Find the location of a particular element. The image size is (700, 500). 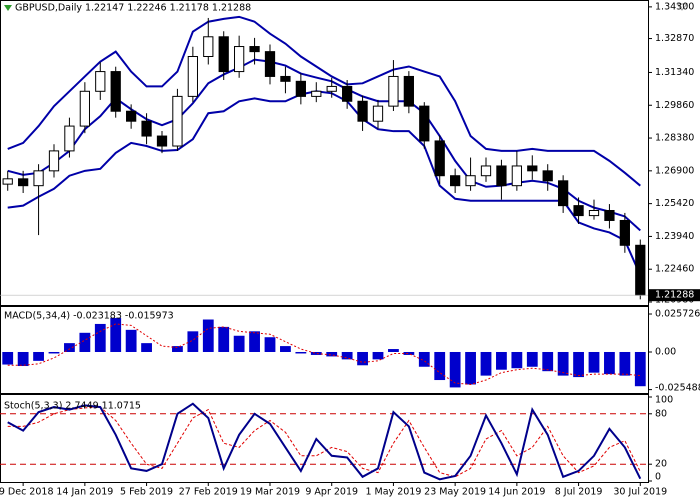

x-tick-label: 5 Feb 2019 is located at coordinates (146, 492).